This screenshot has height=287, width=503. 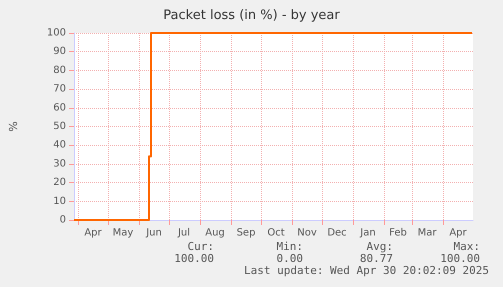 What do you see at coordinates (428, 233) in the screenshot?
I see `x-tick-label: Mar` at bounding box center [428, 233].